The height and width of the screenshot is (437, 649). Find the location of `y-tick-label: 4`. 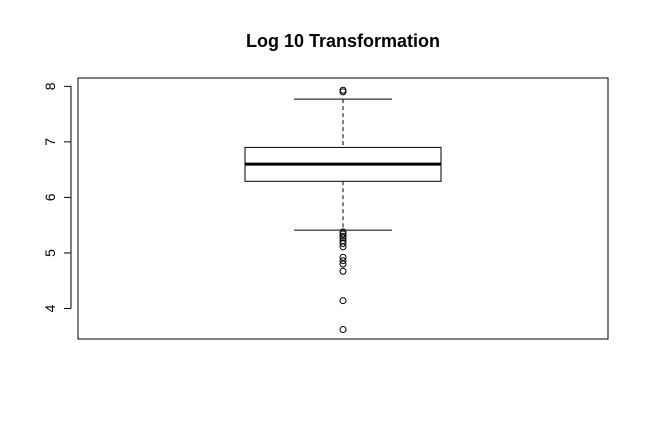

y-tick-label: 4 is located at coordinates (50, 308).